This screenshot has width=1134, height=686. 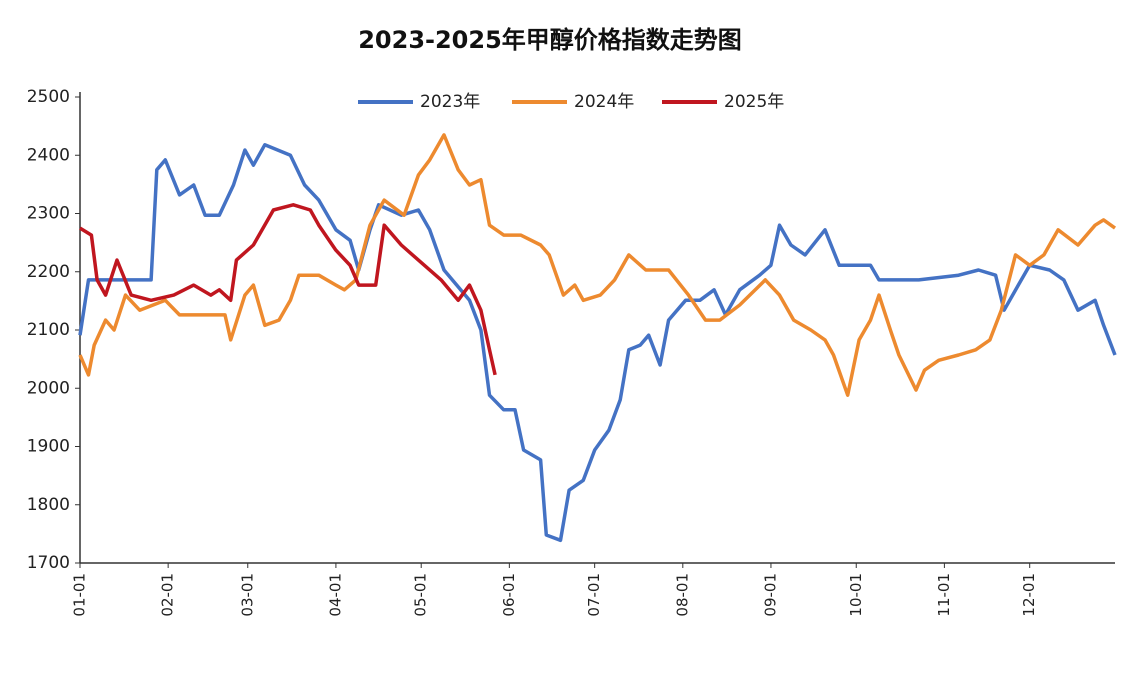 What do you see at coordinates (682, 595) in the screenshot?
I see `x-tick-label: 08-01` at bounding box center [682, 595].